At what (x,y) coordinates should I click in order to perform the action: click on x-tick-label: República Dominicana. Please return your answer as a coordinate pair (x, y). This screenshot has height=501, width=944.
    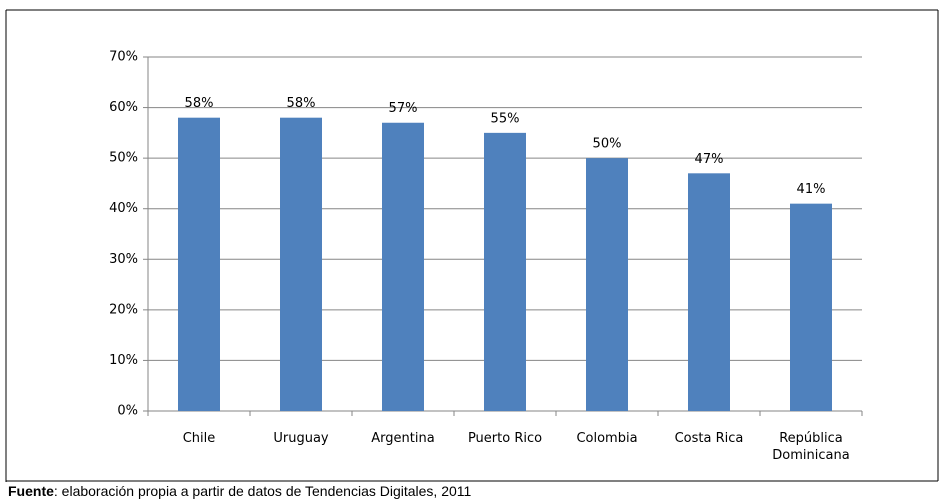
    Looking at the image, I should click on (811, 447).